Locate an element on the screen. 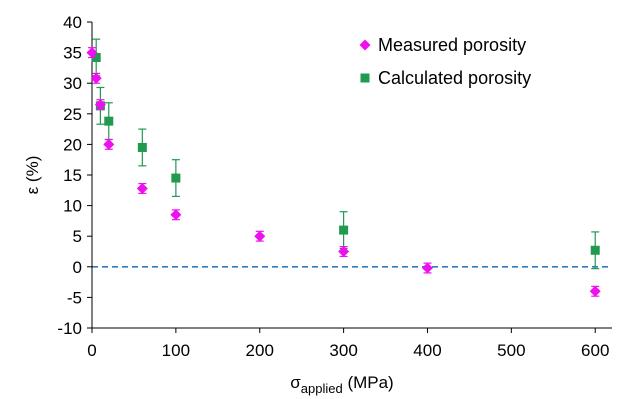 The image size is (628, 399). y-tick-label: 15 is located at coordinates (72, 175).